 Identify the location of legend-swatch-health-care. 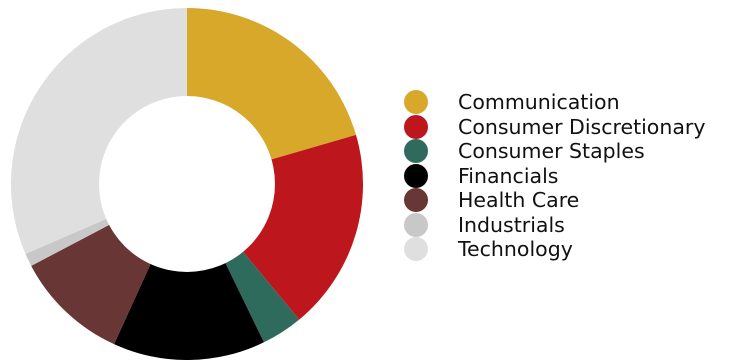
(416, 200).